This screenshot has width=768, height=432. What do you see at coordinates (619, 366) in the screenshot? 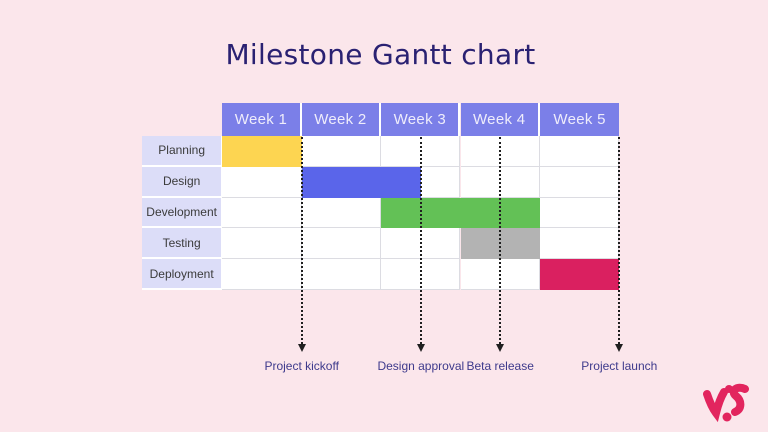
I see `milestone-label-project-launch: Project launch` at bounding box center [619, 366].